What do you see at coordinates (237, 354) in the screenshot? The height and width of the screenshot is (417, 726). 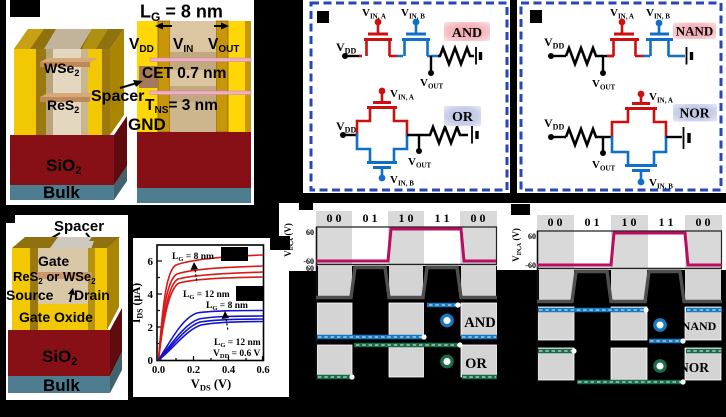 I see `svg-text: VDD = 0.6 V` at bounding box center [237, 354].